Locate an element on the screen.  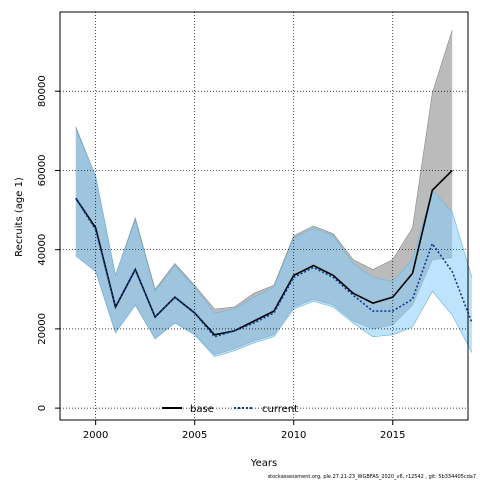
x-tick-label: 2005 is located at coordinates (194, 435).